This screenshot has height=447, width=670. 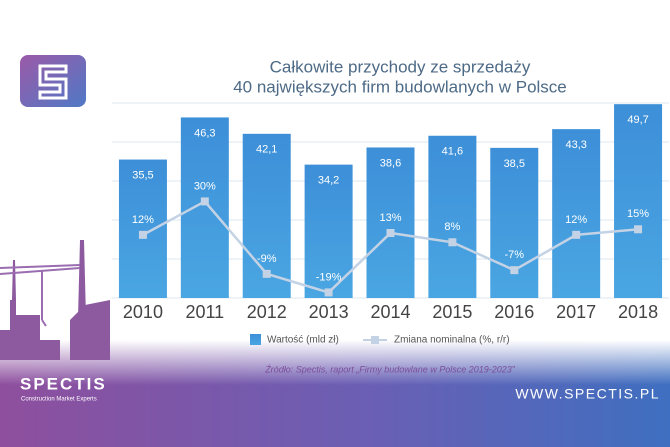 What do you see at coordinates (63, 383) in the screenshot?
I see `brand-name: SPECTIS` at bounding box center [63, 383].